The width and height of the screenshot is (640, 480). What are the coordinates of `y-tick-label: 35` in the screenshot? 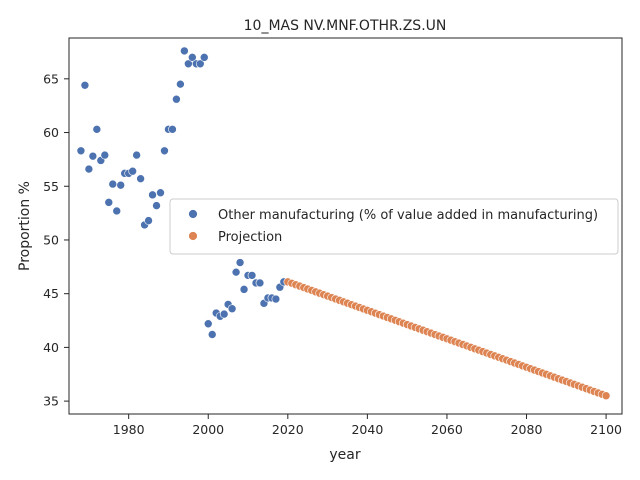 It's located at (51, 401).